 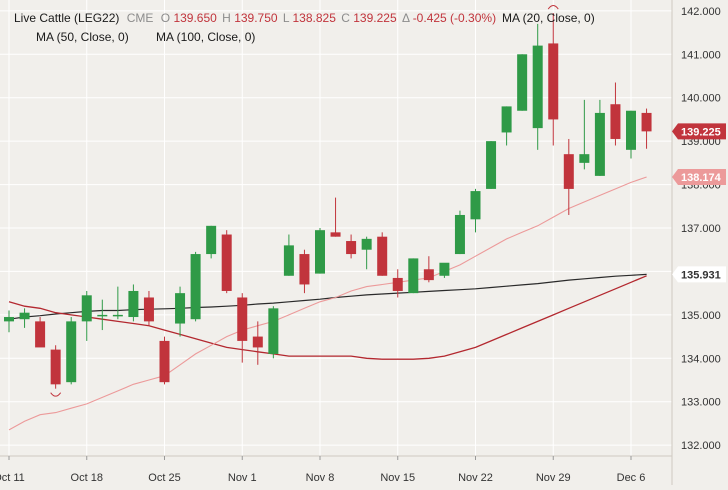 What do you see at coordinates (631, 478) in the screenshot?
I see `x-tick-label: Dec 6` at bounding box center [631, 478].